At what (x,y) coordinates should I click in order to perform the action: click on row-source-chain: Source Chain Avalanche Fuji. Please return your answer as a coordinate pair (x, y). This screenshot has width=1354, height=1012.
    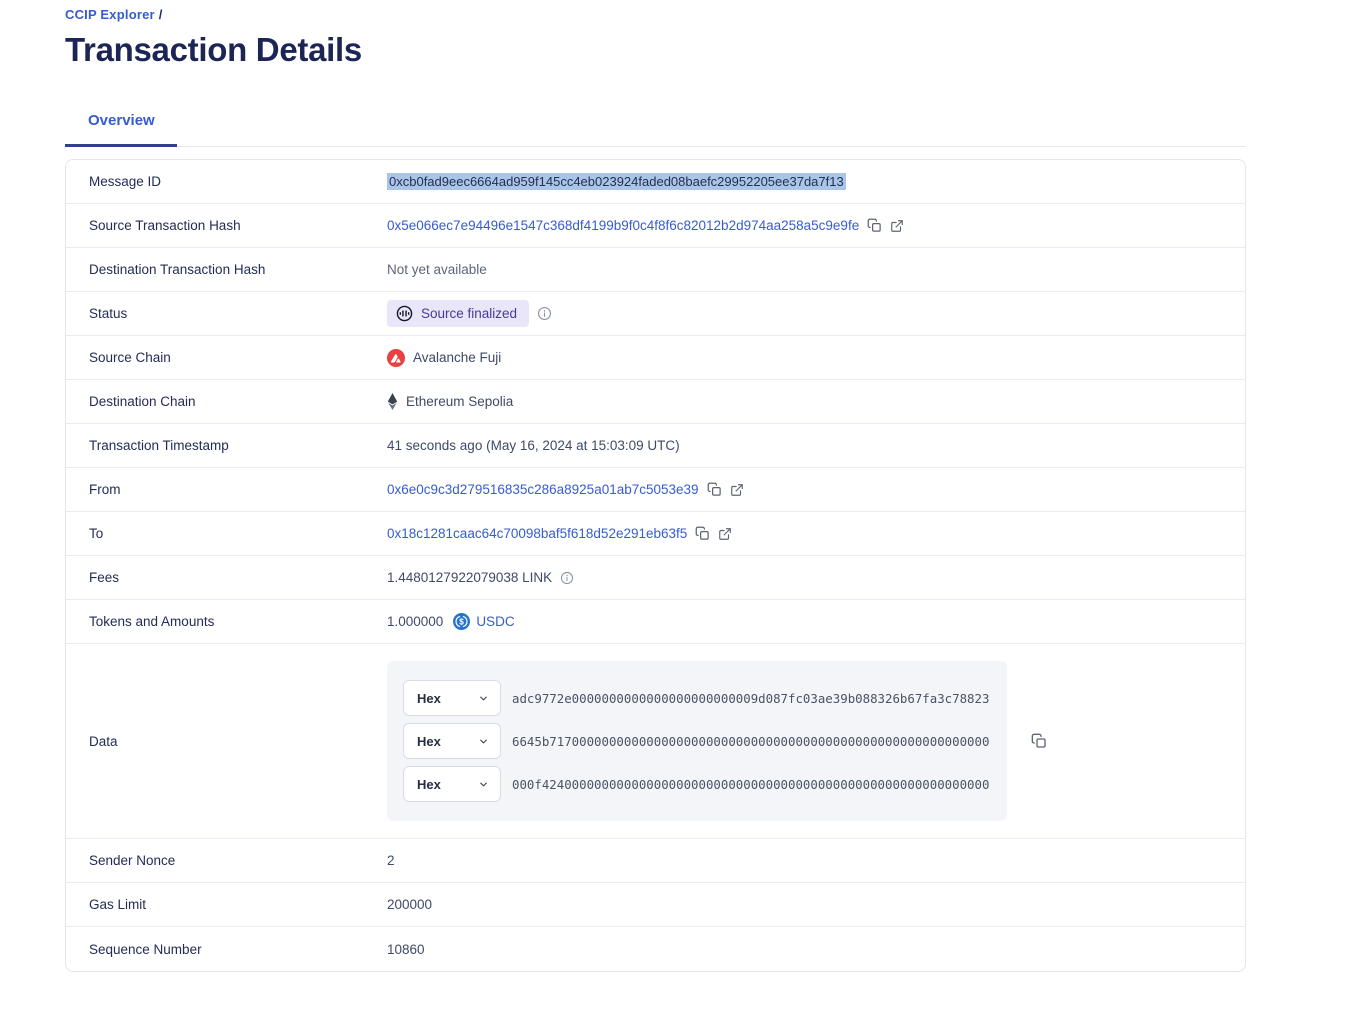
    Looking at the image, I should click on (655, 358).